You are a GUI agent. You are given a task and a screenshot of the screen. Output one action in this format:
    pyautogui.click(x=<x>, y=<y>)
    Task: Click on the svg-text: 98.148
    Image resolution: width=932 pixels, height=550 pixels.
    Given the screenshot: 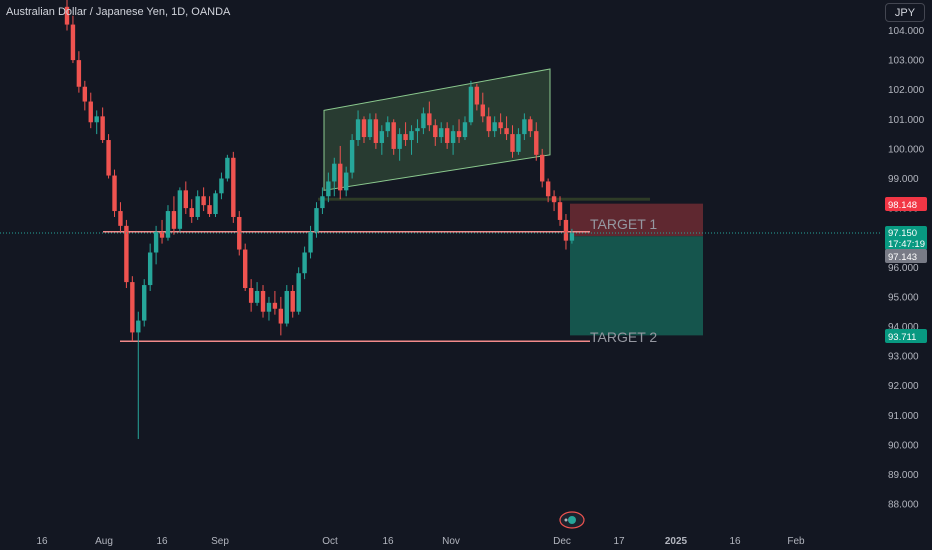 What is the action you would take?
    pyautogui.click(x=902, y=205)
    